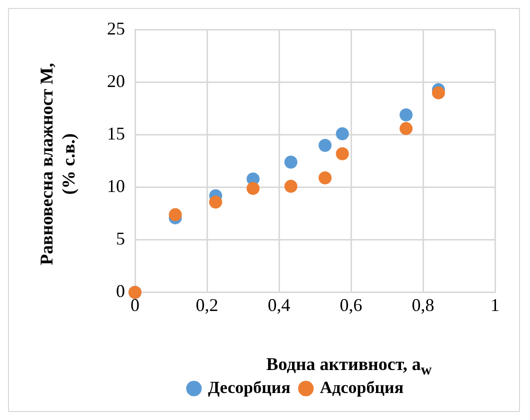 This screenshot has width=530, height=420. What do you see at coordinates (116, 134) in the screenshot?
I see `y-tick-label: 15` at bounding box center [116, 134].